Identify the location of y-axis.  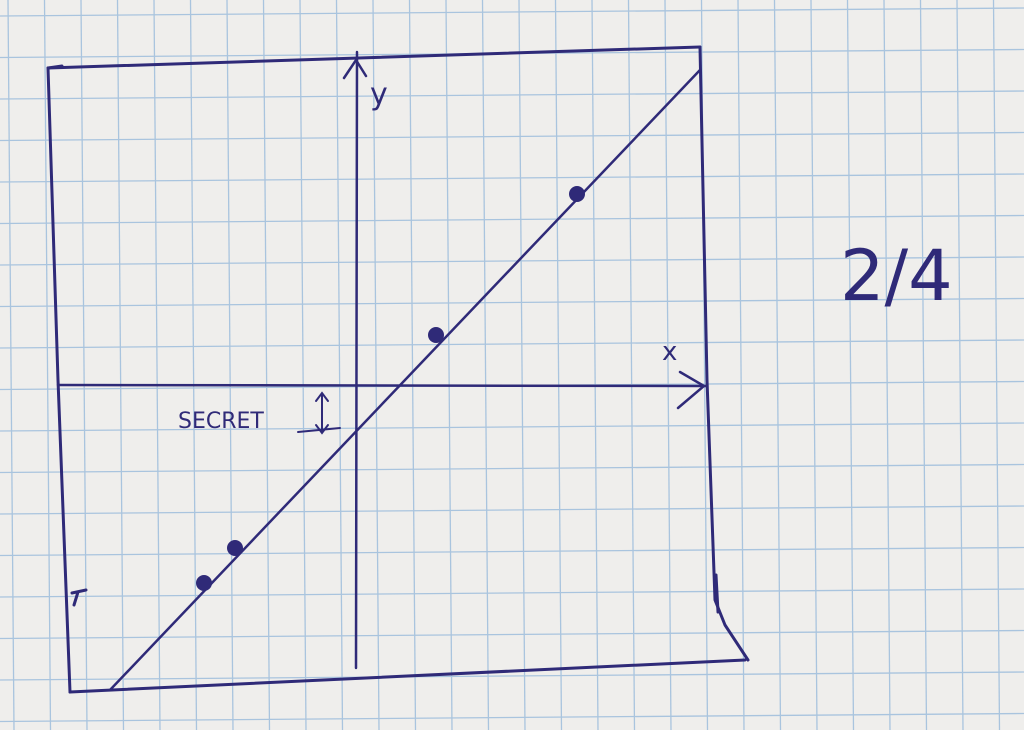
(355, 360).